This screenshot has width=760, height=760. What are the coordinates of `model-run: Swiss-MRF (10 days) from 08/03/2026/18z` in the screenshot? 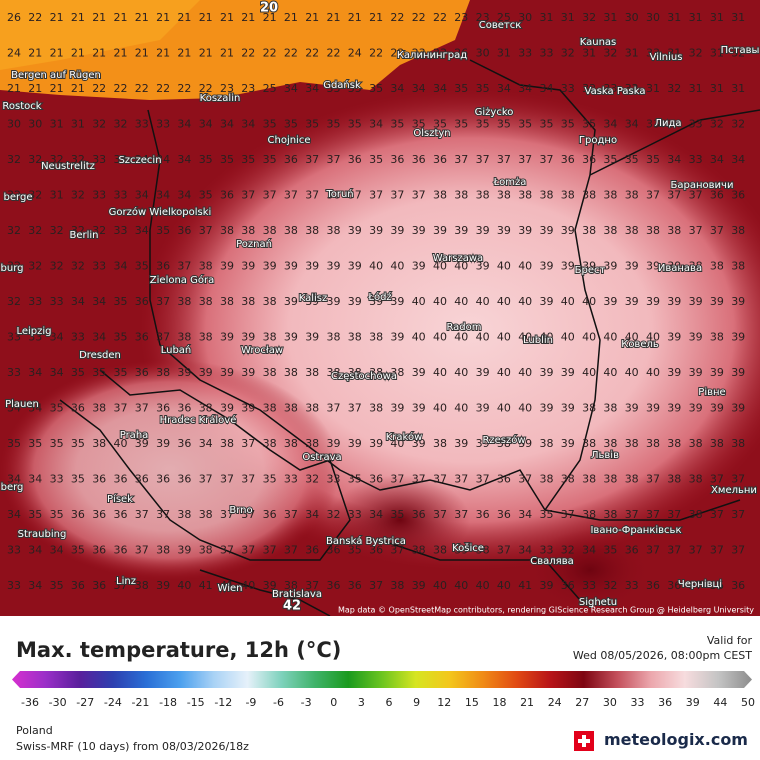 It's located at (132, 746).